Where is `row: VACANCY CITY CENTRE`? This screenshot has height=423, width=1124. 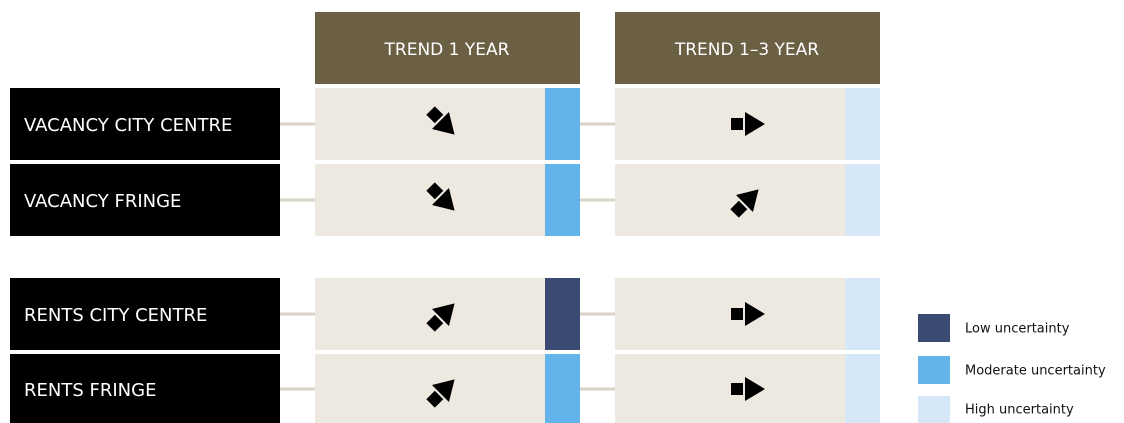 row: VACANCY CITY CENTRE is located at coordinates (445, 124).